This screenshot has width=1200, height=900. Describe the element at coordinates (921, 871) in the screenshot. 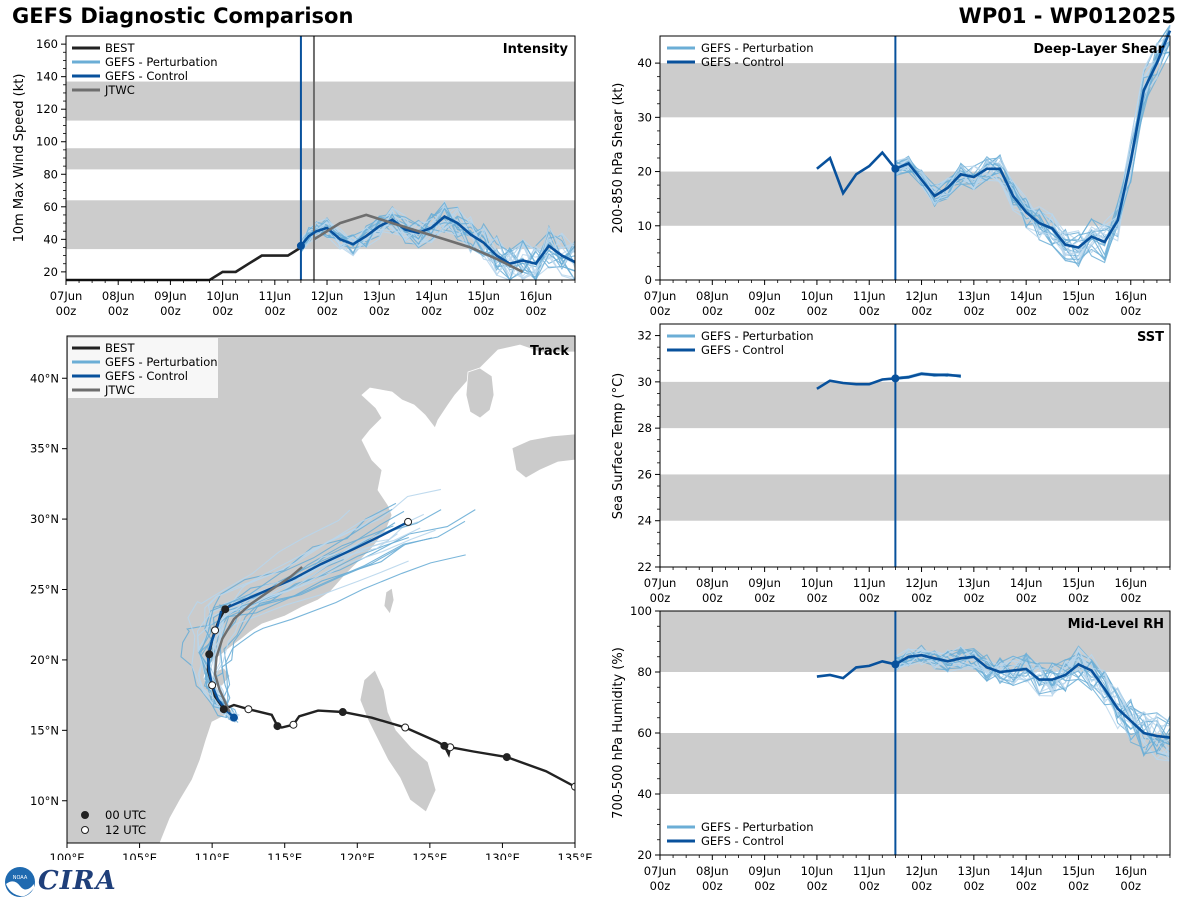

I see `rh-xtick-label: 12Jun` at that location.